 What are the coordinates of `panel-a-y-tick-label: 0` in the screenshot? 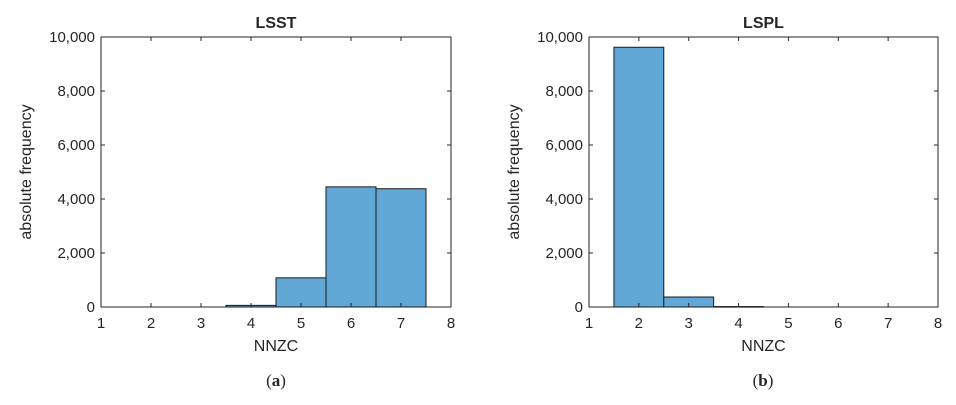 It's located at (91, 307).